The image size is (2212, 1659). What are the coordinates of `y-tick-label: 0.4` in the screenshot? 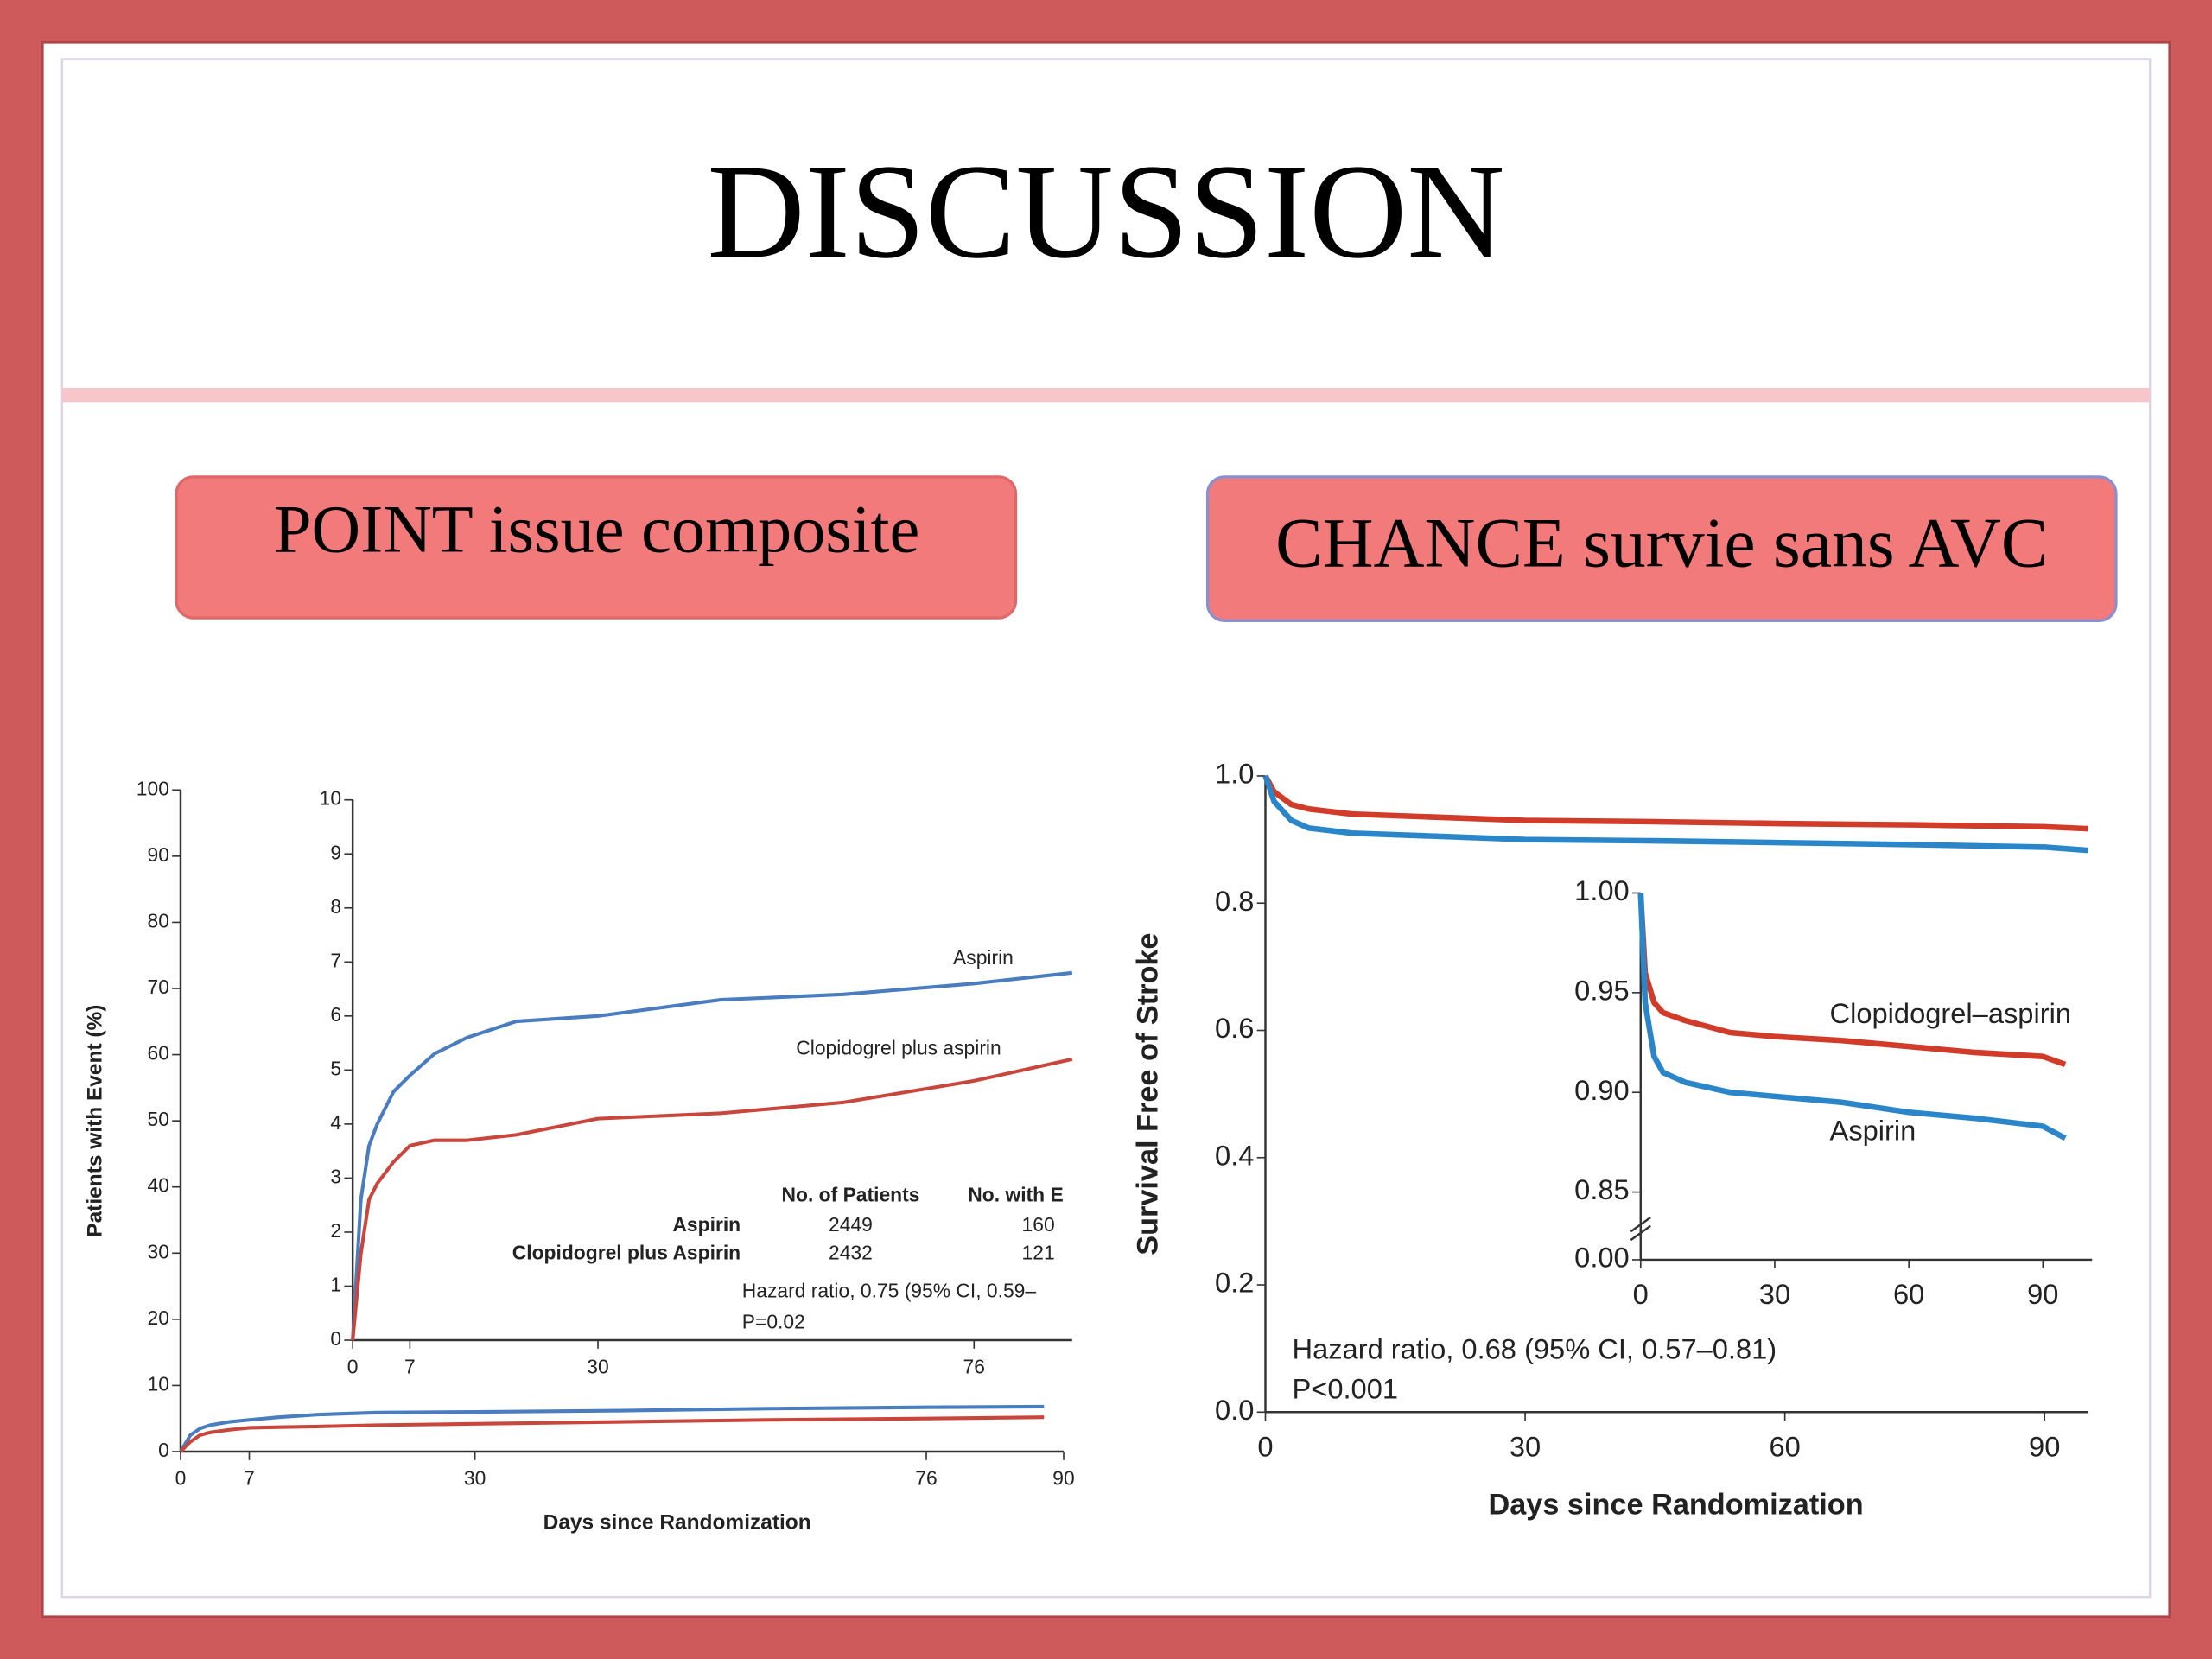 It's located at (1234, 1155).